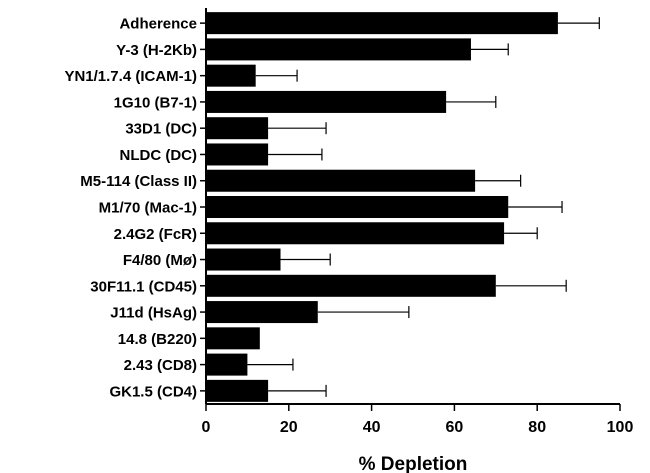 The image size is (650, 473). What do you see at coordinates (537, 427) in the screenshot?
I see `x-tick-label: 80` at bounding box center [537, 427].